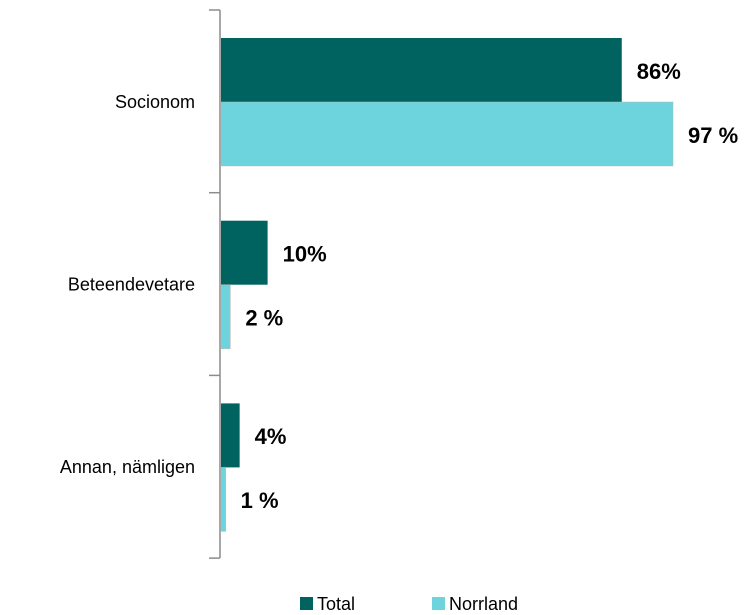 Image resolution: width=756 pixels, height=615 pixels. I want to click on value-label: 86%, so click(659, 71).